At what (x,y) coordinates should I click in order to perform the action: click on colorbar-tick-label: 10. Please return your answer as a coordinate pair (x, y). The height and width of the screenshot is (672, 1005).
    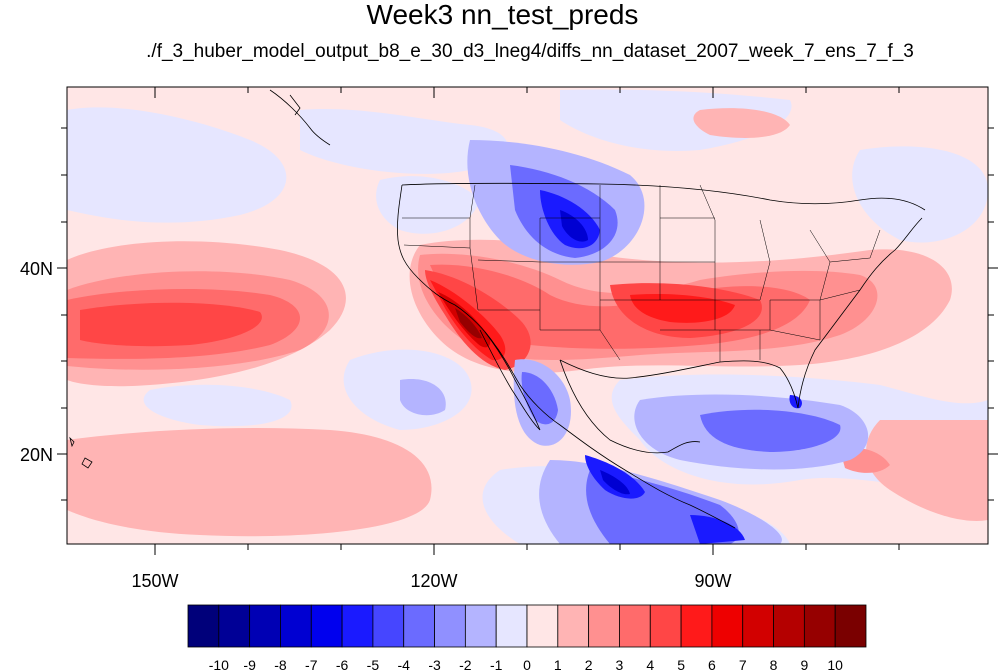
    Looking at the image, I should click on (835, 664).